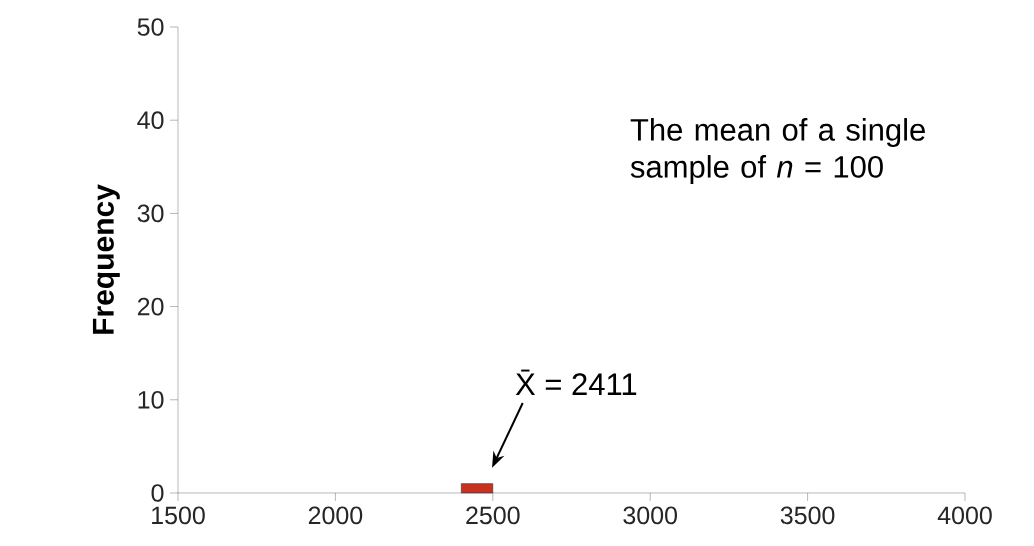 The width and height of the screenshot is (1034, 546). I want to click on y-tick-label: 30, so click(150, 213).